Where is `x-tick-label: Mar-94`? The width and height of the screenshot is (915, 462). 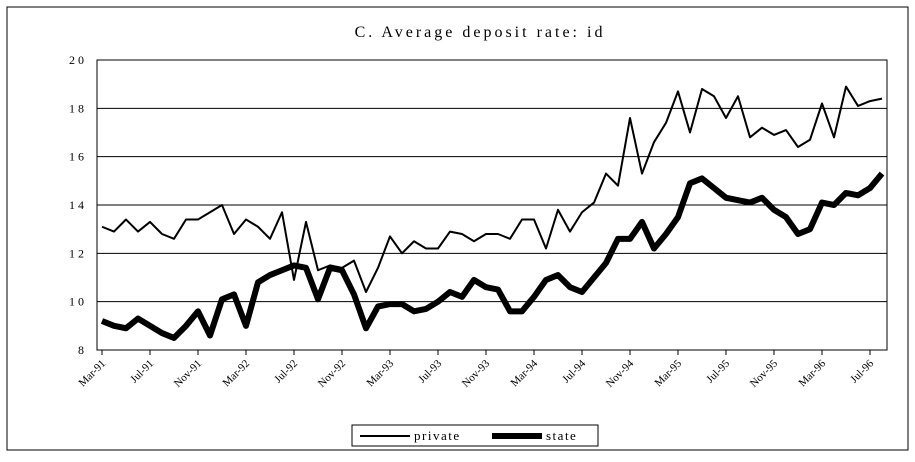
x-tick-label: Mar-94 is located at coordinates (524, 373).